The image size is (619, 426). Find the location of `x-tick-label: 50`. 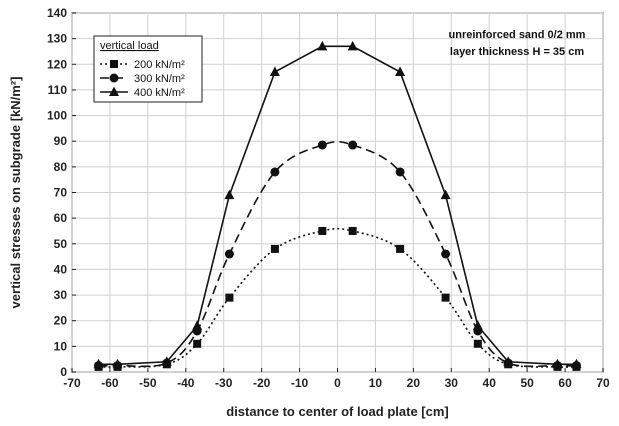

x-tick-label: 50 is located at coordinates (527, 383).